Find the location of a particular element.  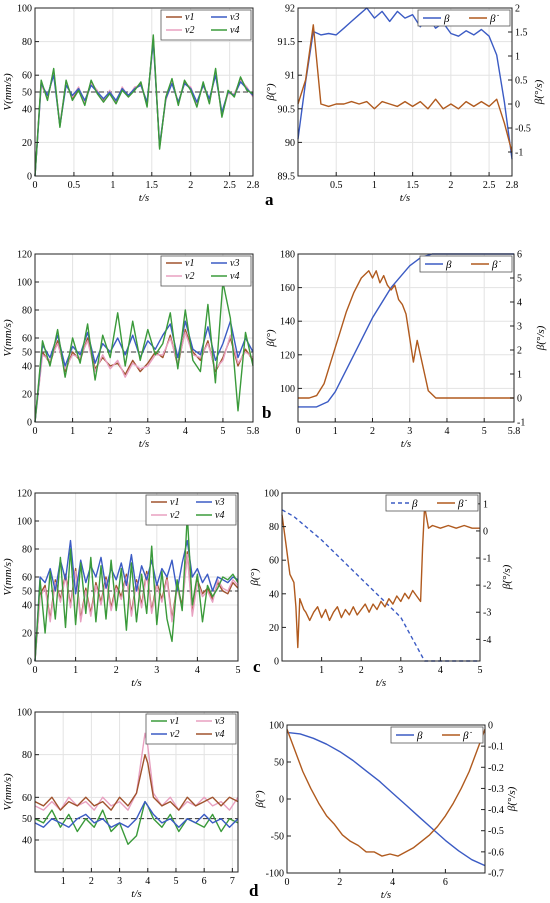

y2-tick-label: 4 is located at coordinates (519, 303).